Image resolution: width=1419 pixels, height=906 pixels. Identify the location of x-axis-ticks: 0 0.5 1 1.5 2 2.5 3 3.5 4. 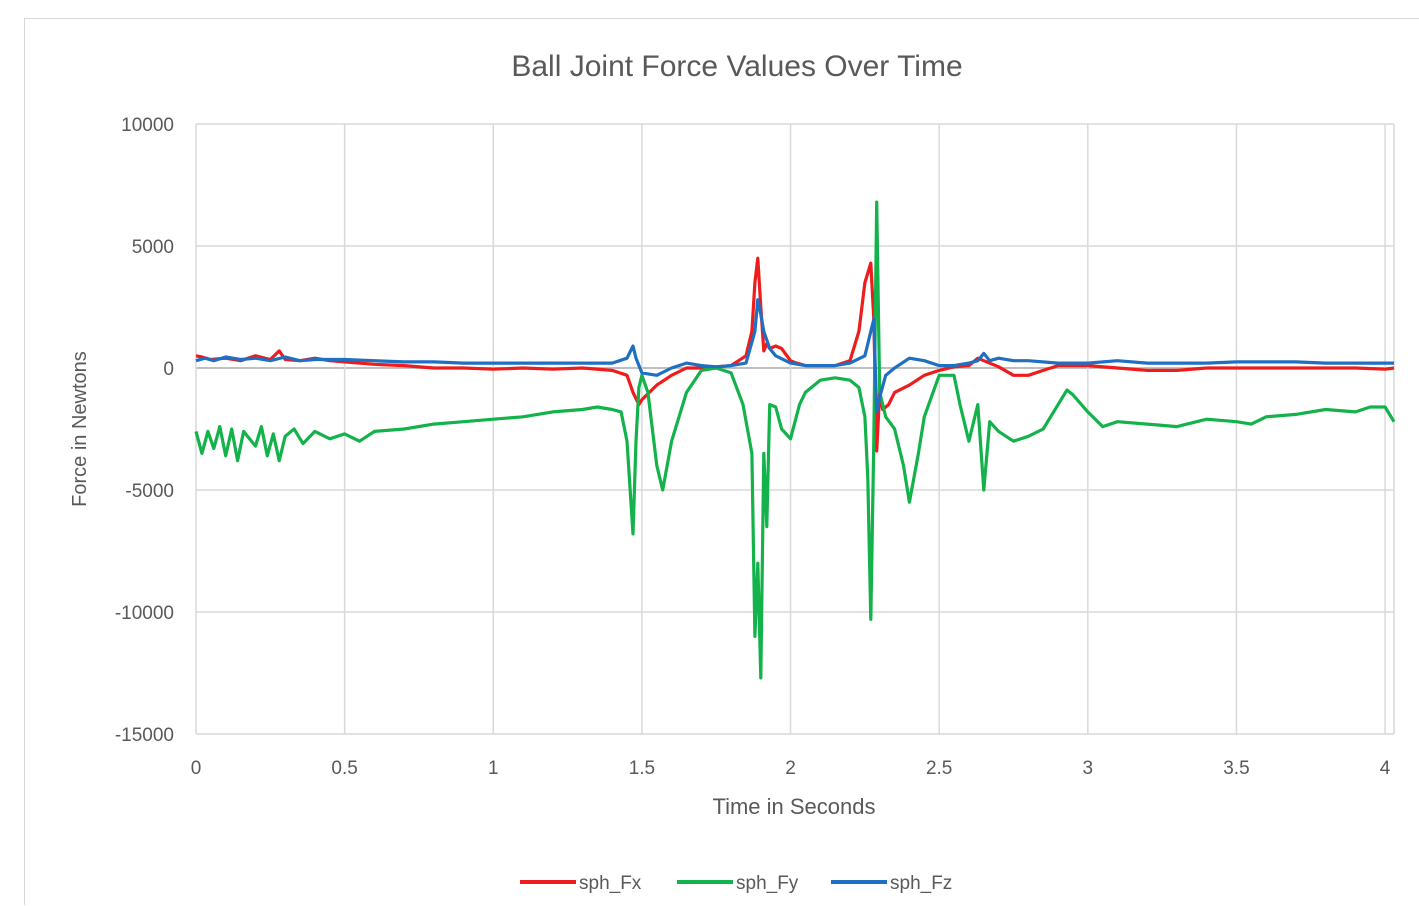
(791, 768).